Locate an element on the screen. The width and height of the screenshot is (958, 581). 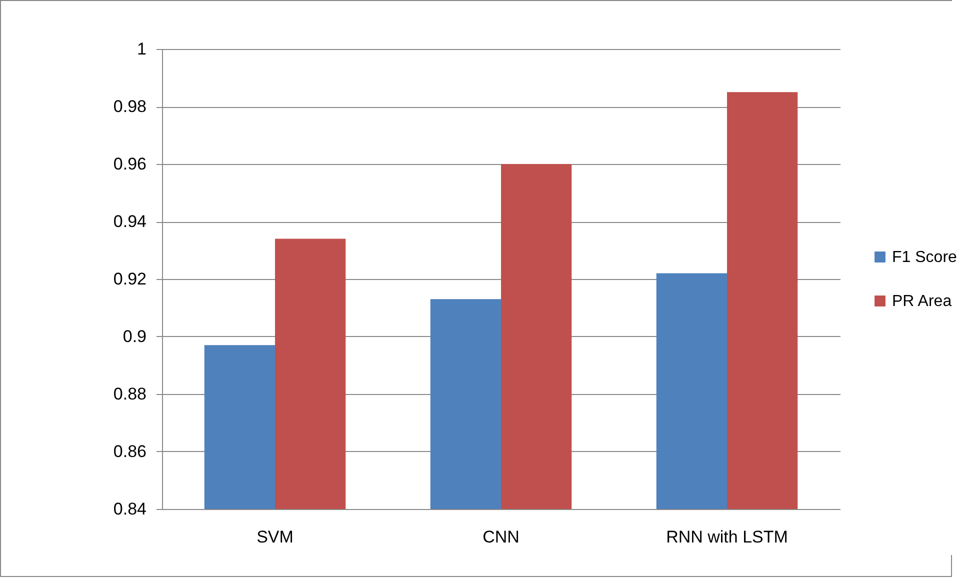
x-tick-label: SVM is located at coordinates (275, 537).